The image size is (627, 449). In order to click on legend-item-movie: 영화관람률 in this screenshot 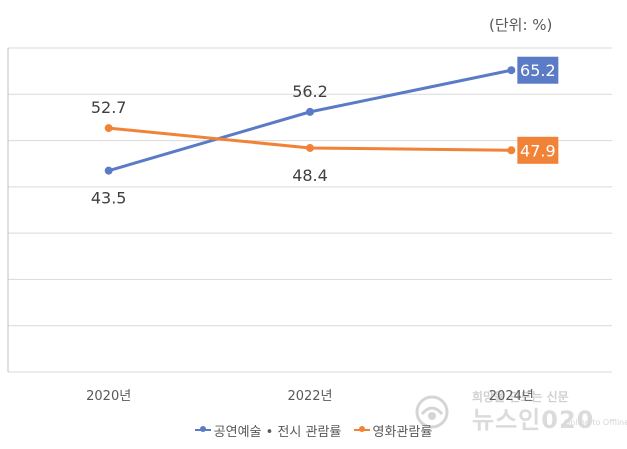, I will do `click(393, 430)`.